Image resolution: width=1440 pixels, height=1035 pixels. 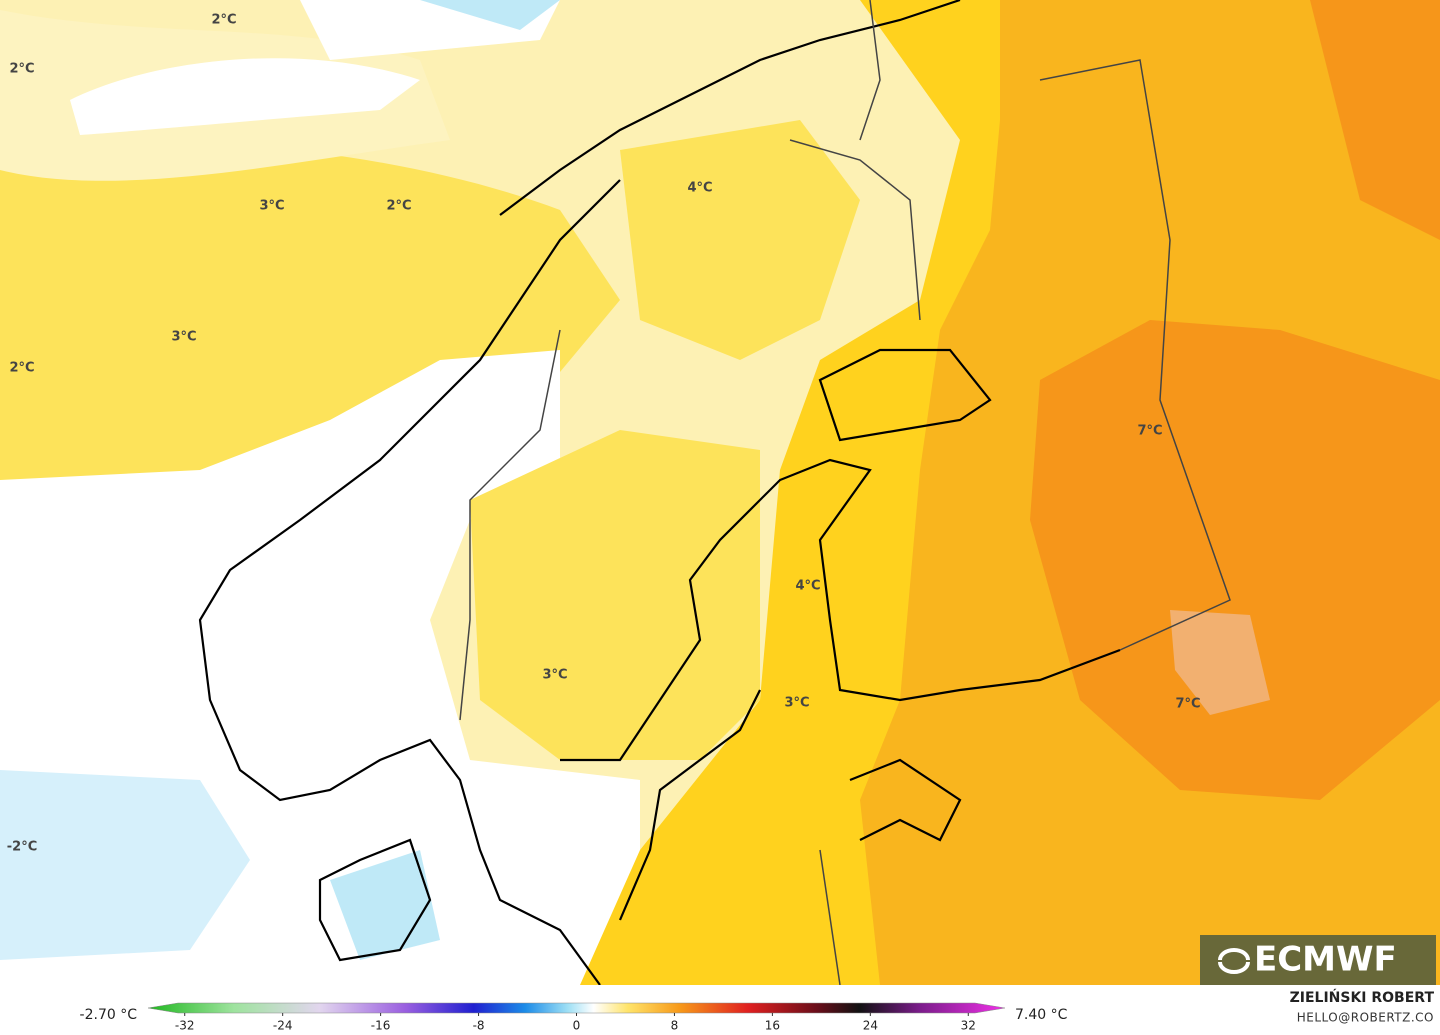 What do you see at coordinates (22, 847) in the screenshot?
I see `contour-label: -2°C` at bounding box center [22, 847].